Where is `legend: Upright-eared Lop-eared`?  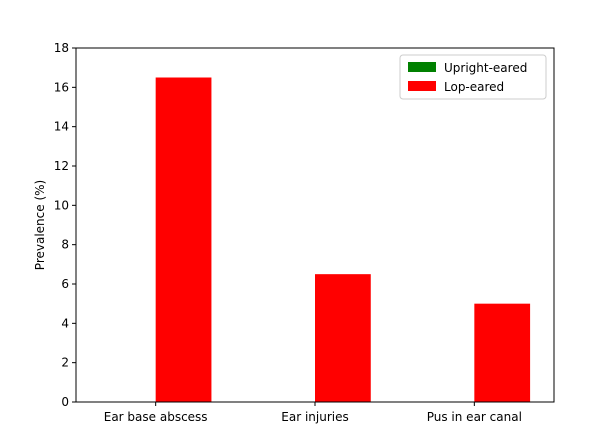 legend: Upright-eared Lop-eared is located at coordinates (473, 77).